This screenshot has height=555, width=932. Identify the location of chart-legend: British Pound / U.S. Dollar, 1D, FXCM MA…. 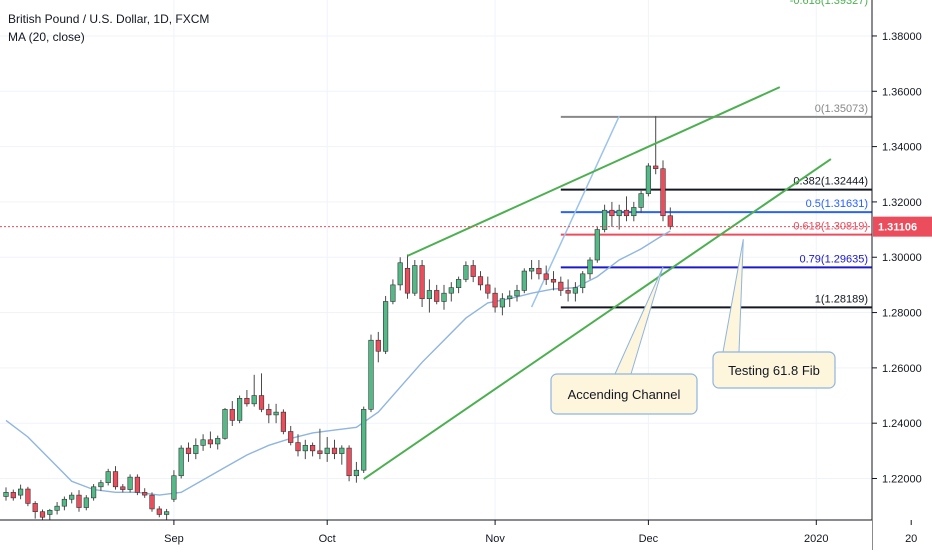
(108, 28).